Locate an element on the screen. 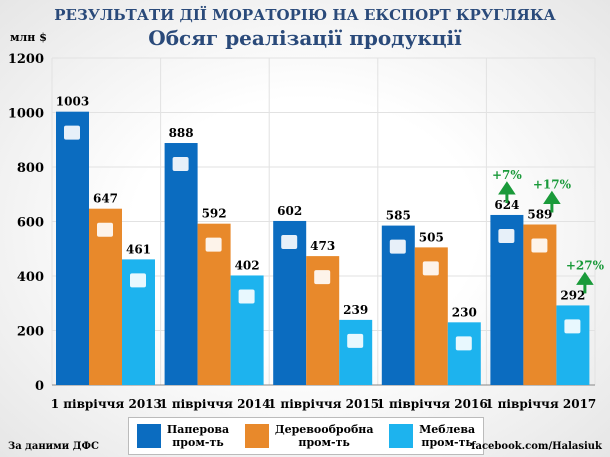 Image resolution: width=610 pixels, height=457 pixels. data-label: 505 is located at coordinates (431, 237).